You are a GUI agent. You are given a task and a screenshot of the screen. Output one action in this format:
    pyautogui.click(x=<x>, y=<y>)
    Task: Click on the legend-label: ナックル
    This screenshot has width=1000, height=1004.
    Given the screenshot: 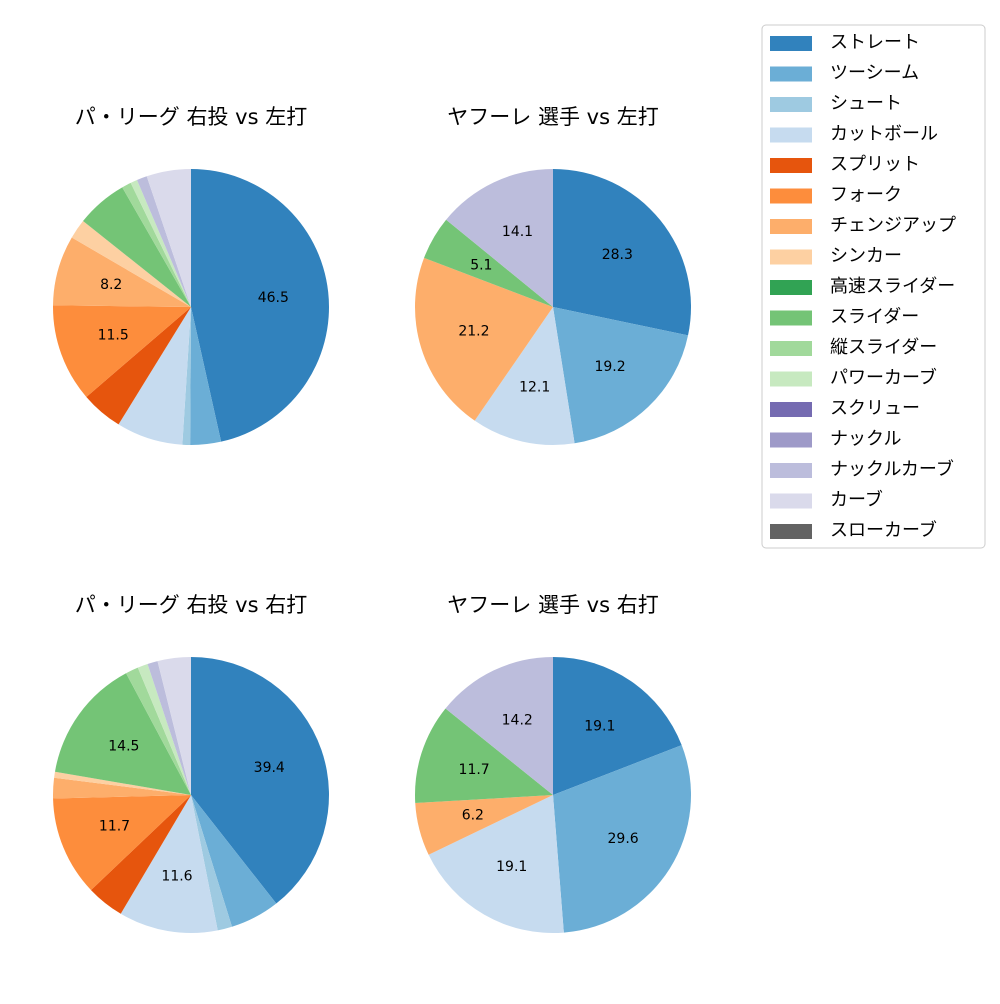 What is the action you would take?
    pyautogui.click(x=865, y=439)
    